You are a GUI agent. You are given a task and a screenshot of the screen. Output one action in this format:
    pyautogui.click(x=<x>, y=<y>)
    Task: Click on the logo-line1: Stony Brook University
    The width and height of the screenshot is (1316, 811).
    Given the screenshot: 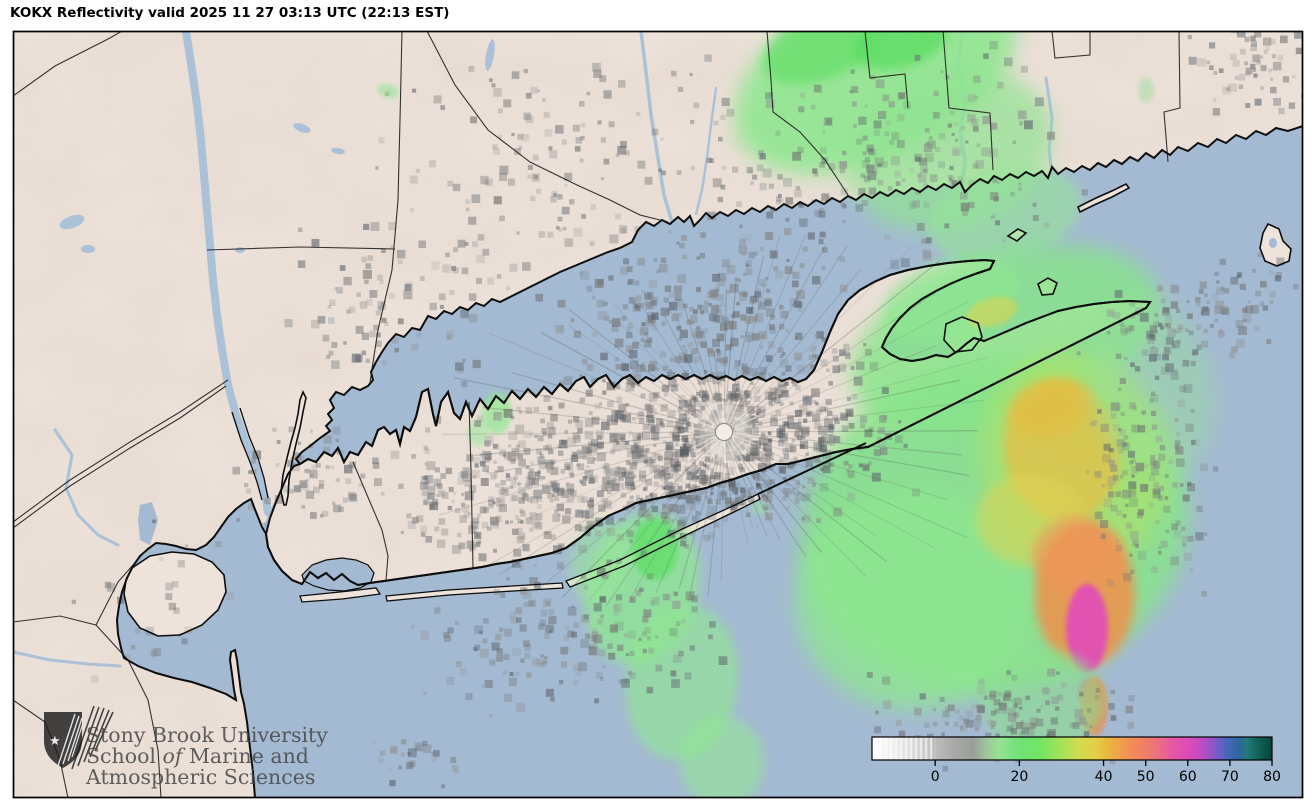 What is the action you would take?
    pyautogui.click(x=207, y=735)
    